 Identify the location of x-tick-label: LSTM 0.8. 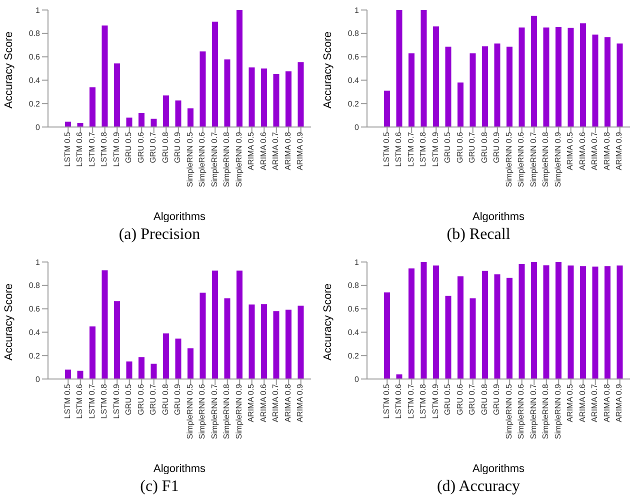
(104, 149).